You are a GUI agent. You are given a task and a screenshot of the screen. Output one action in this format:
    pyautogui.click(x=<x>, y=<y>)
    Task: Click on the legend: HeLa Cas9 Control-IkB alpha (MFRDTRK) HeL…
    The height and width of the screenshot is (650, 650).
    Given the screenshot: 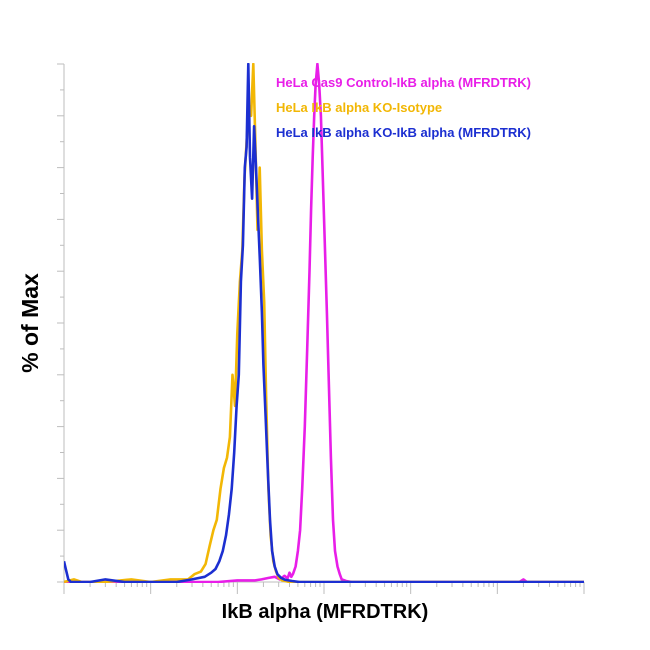 What is the action you would take?
    pyautogui.click(x=403, y=107)
    